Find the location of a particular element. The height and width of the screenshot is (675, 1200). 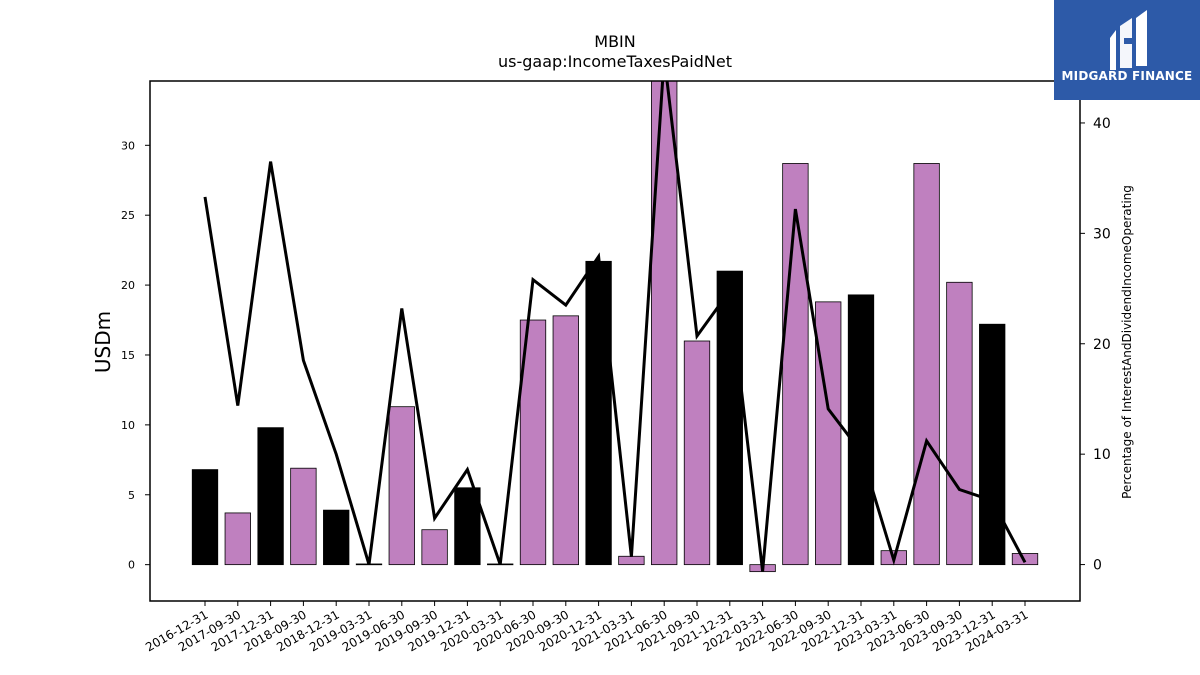

right-axis: 0 10 20 30 40 is located at coordinates (1095, 345).